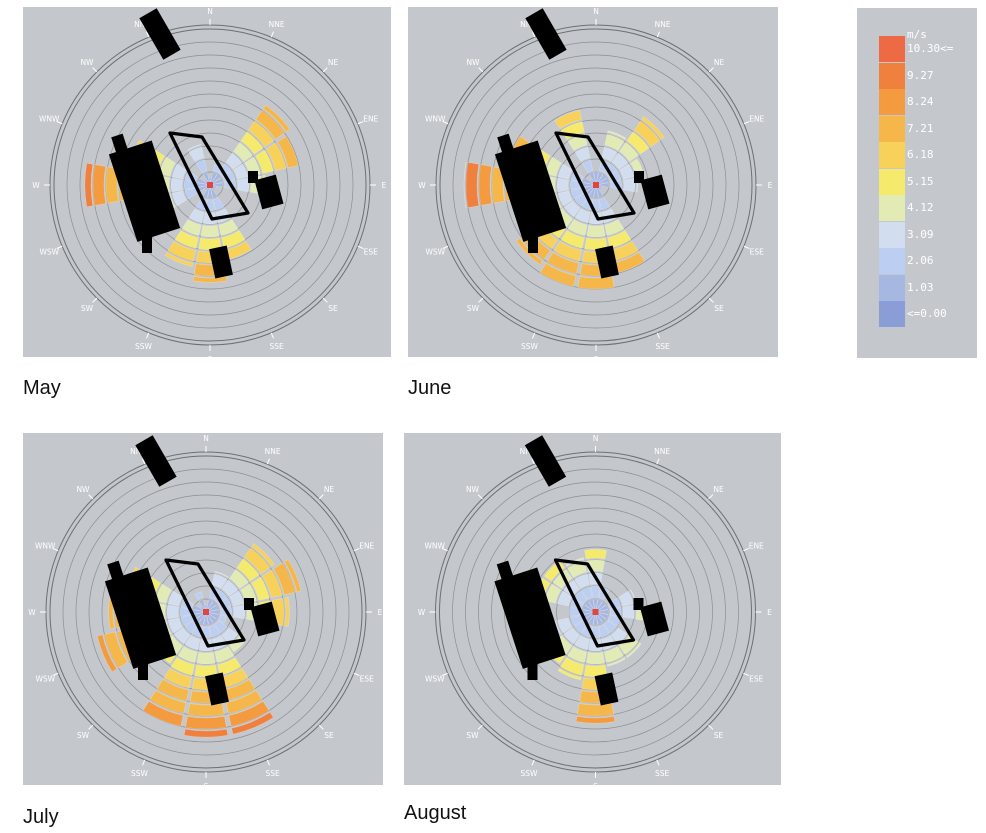  Describe the element at coordinates (930, 48) in the screenshot. I see `legend-label: 10.30<=` at that location.